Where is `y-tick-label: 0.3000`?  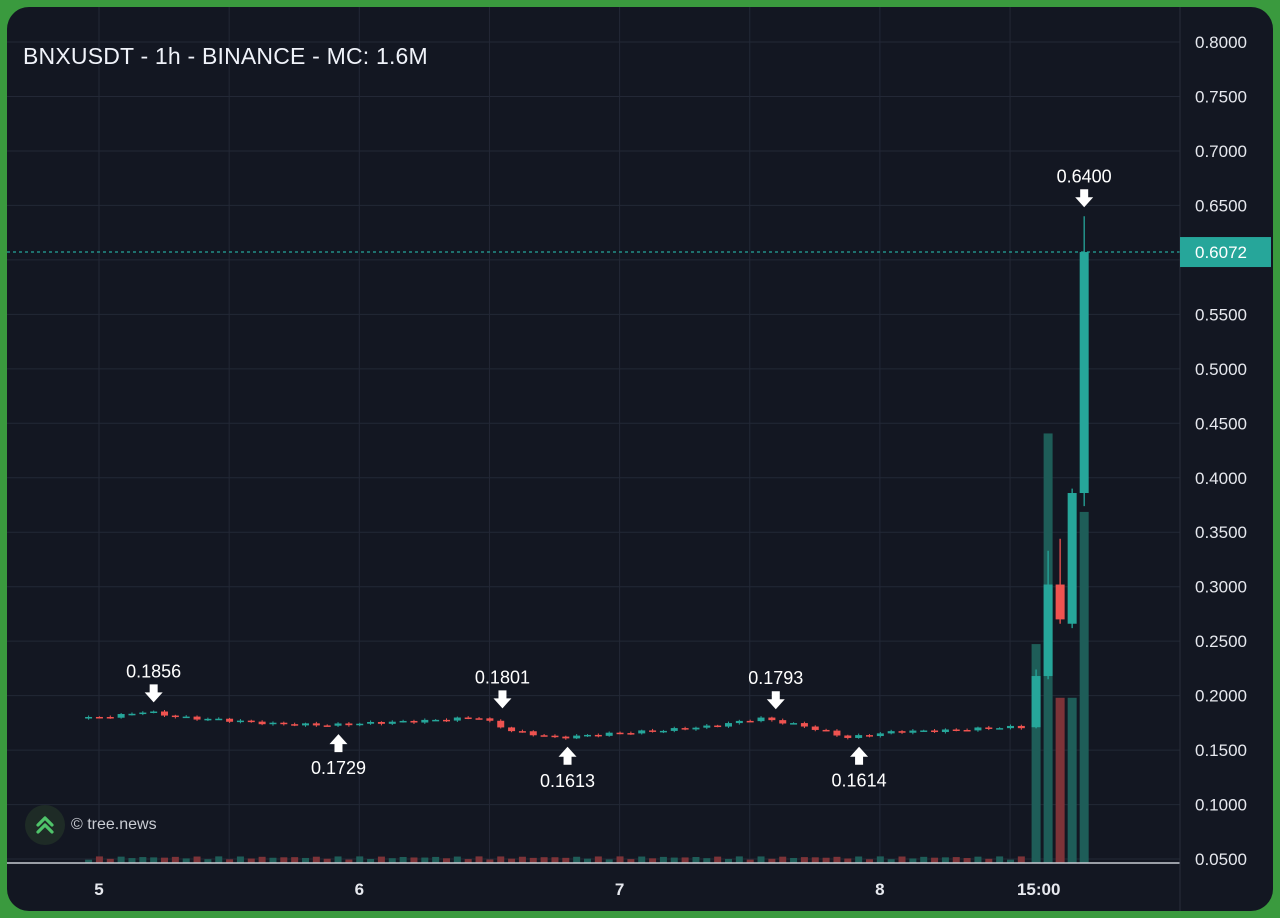
y-tick-label: 0.3000 is located at coordinates (1221, 587).